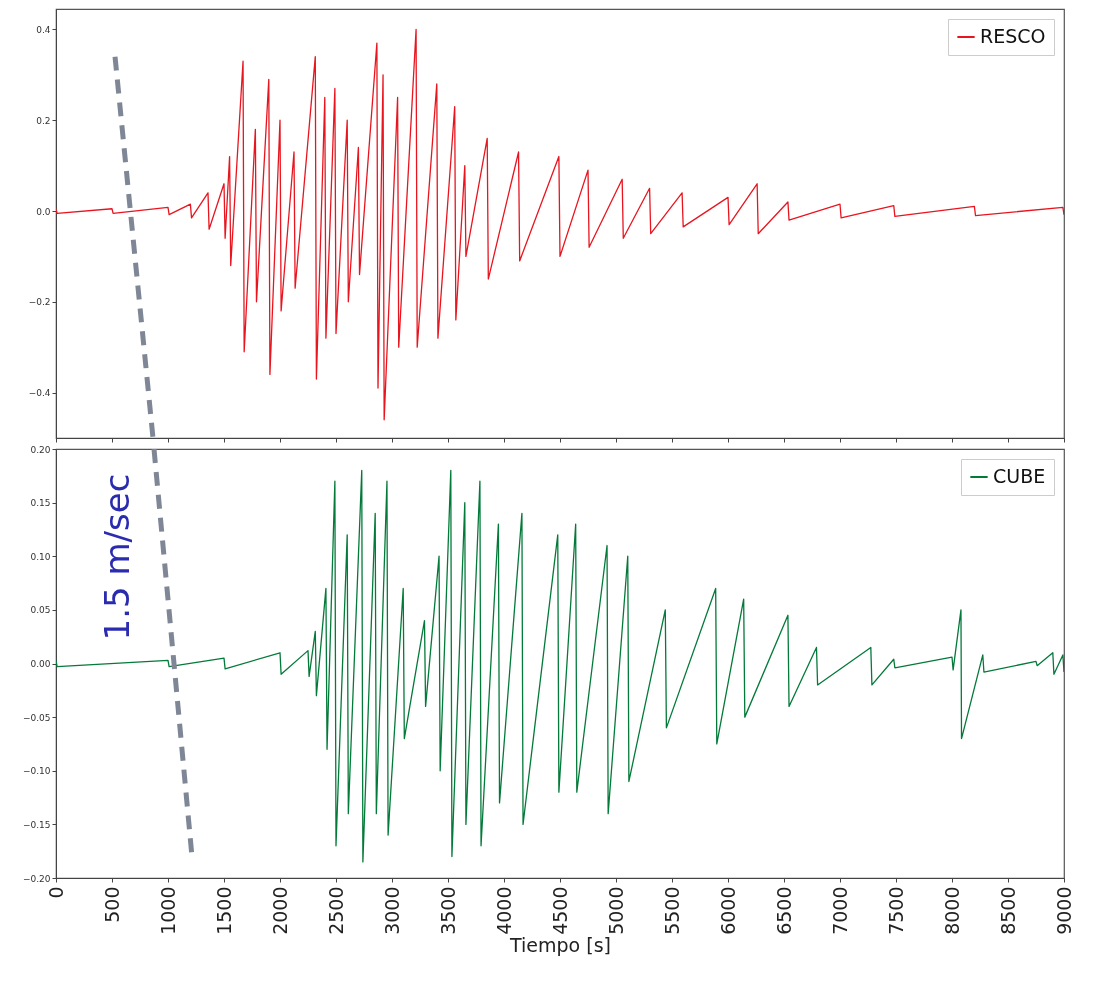  Describe the element at coordinates (55, 892) in the screenshot. I see `x-tick-label: 0` at that location.